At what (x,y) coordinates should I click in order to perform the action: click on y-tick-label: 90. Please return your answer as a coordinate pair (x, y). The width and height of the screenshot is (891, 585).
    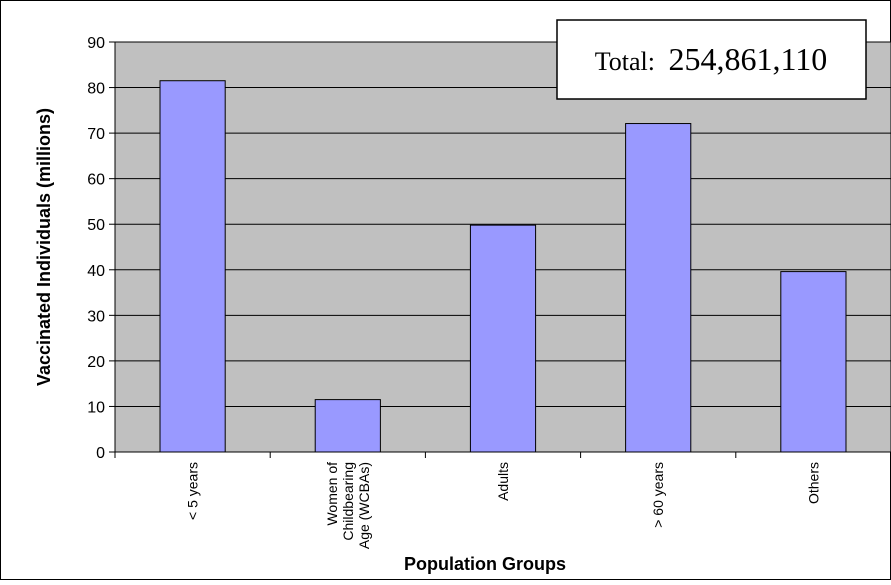
    Looking at the image, I should click on (96, 43).